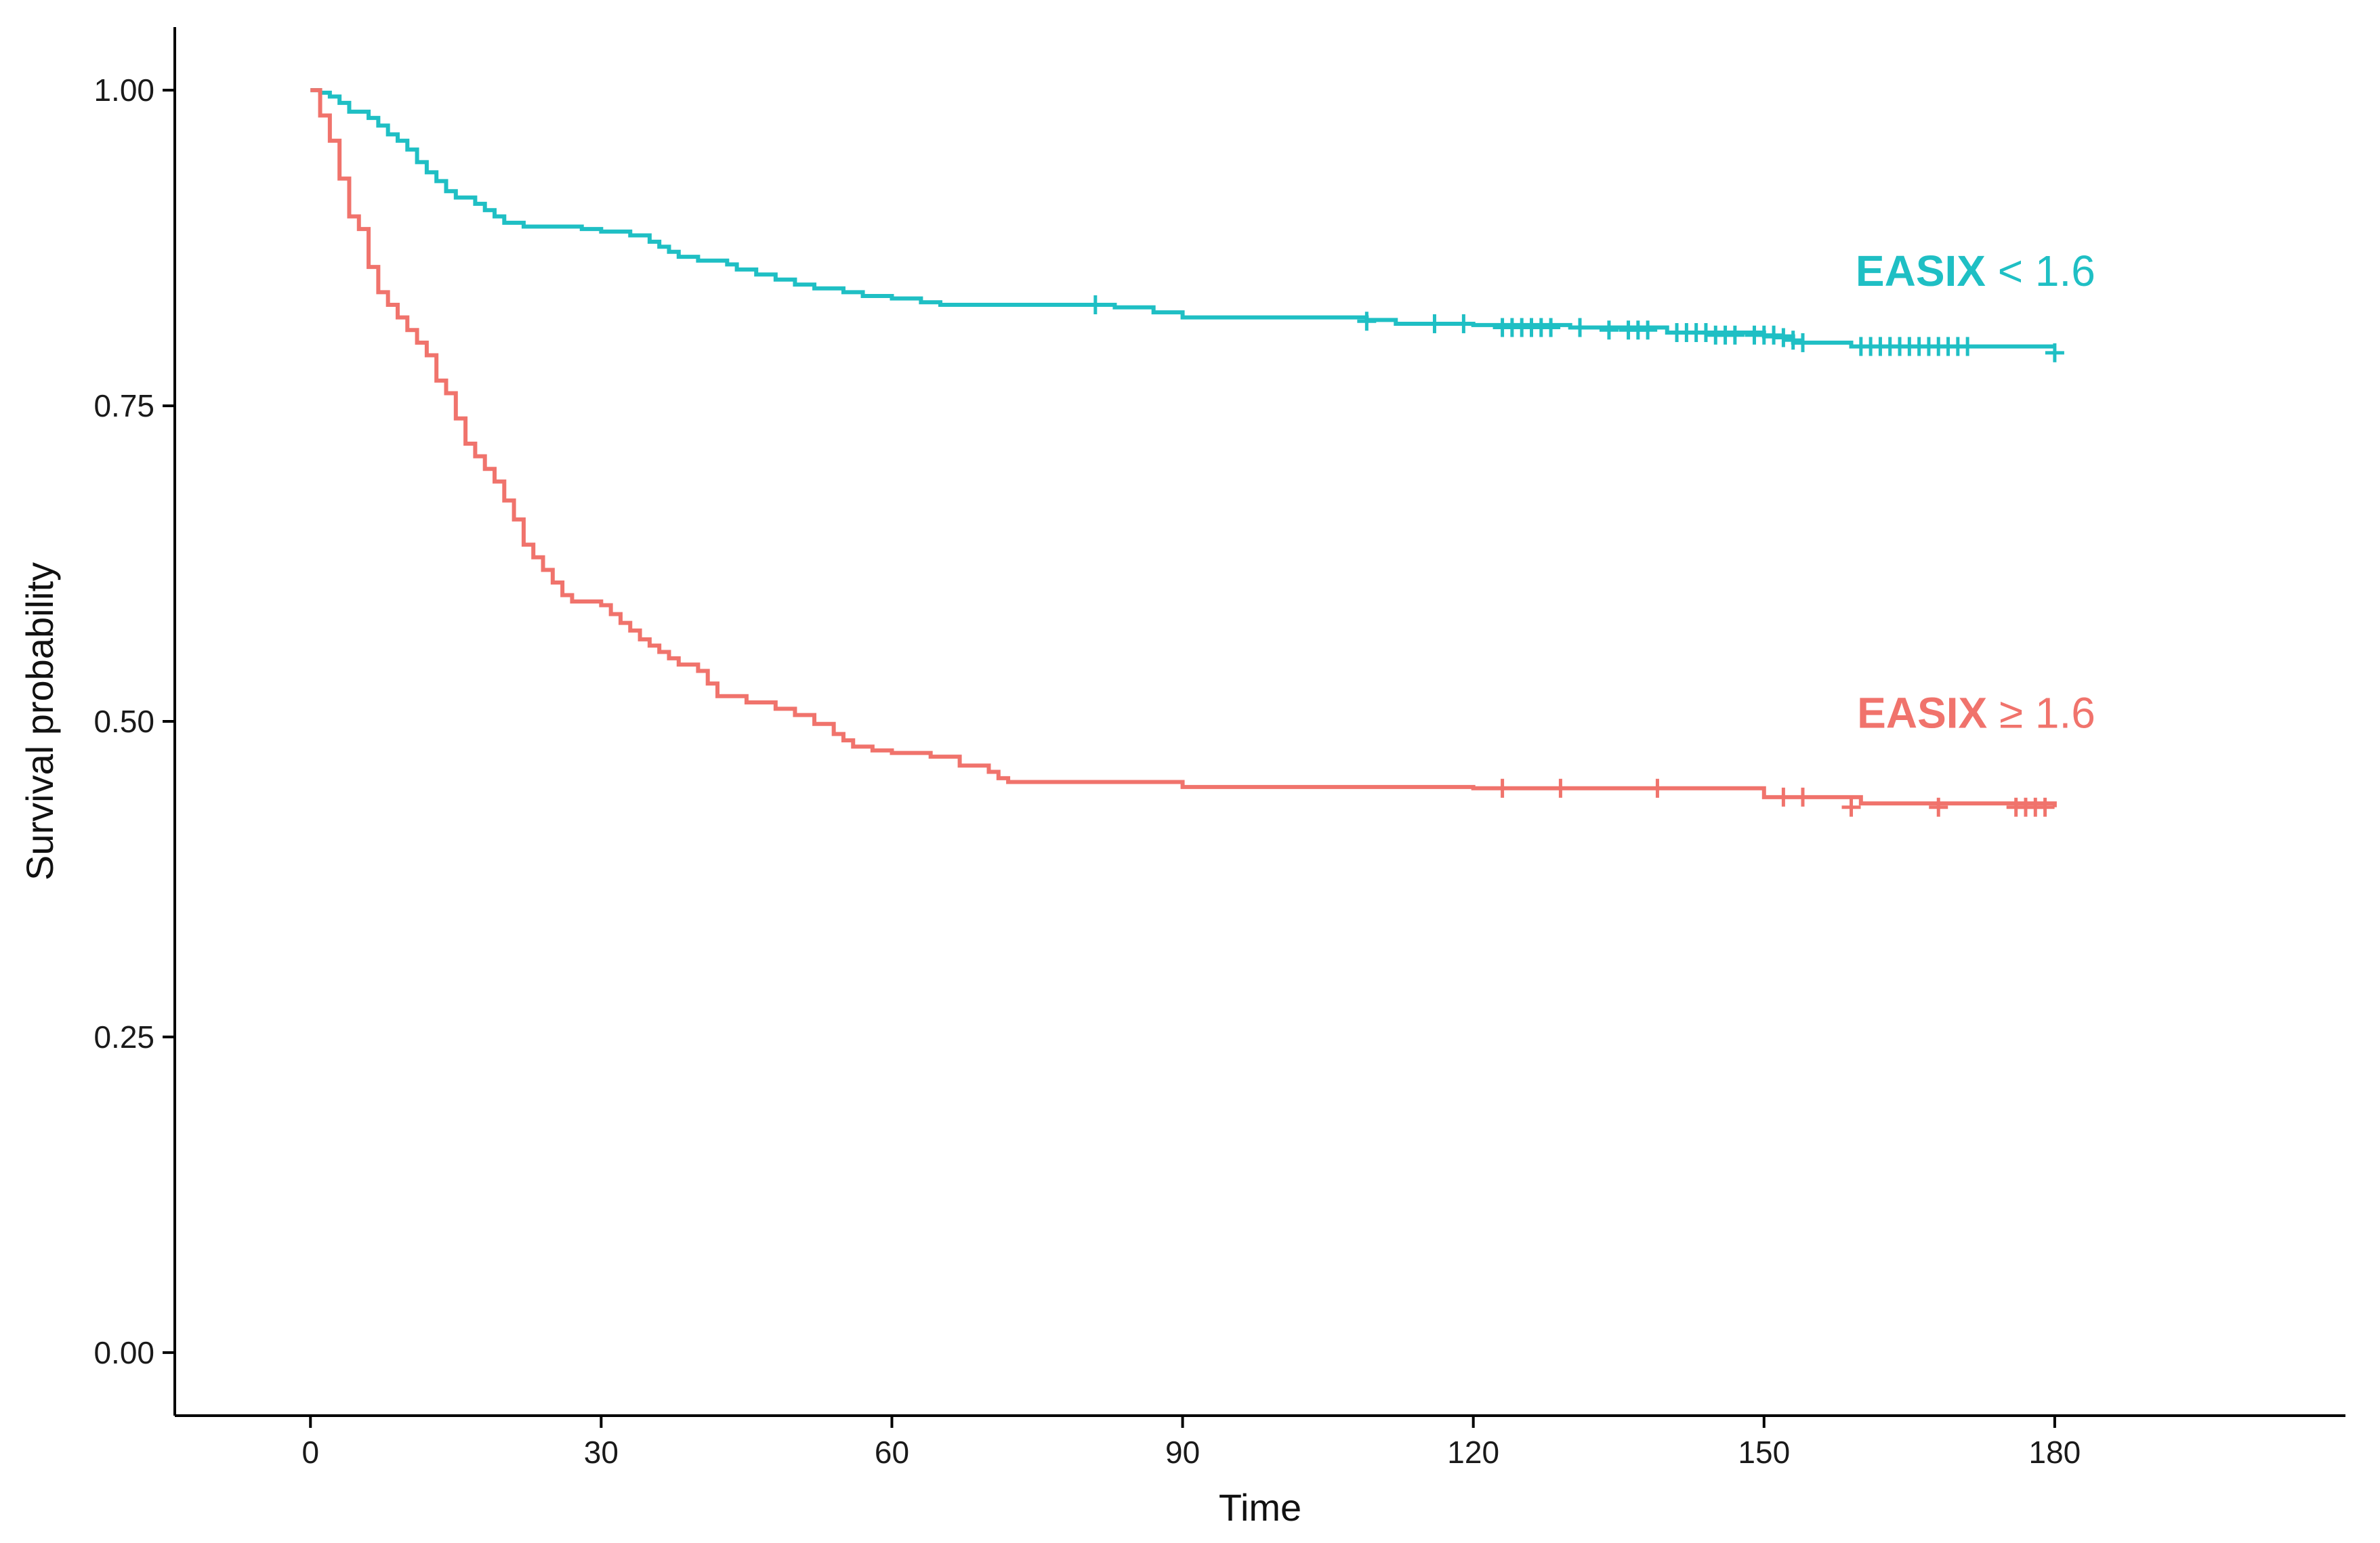 The width and height of the screenshot is (2380, 1543). What do you see at coordinates (124, 721) in the screenshot?
I see `y-tick-label: 0.50` at bounding box center [124, 721].